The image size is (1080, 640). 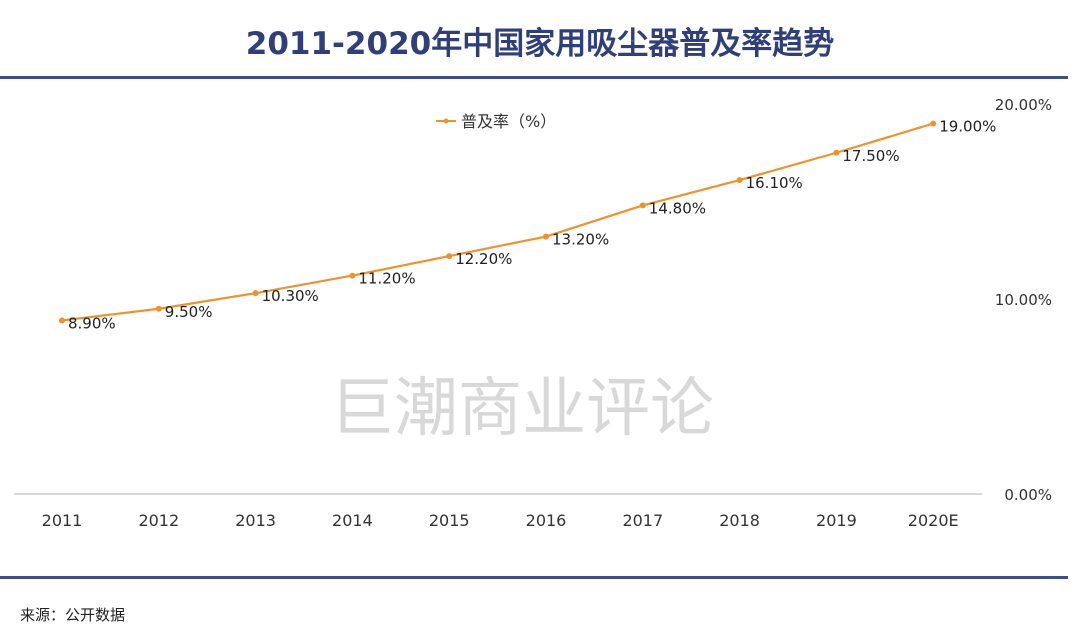 I want to click on legend-label: 普及率（%）, so click(x=508, y=121).